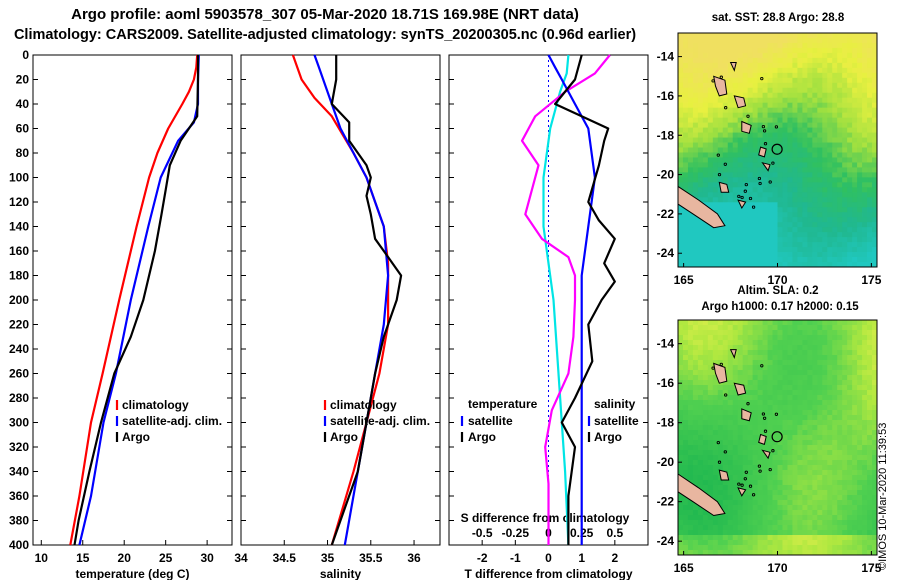 The height and width of the screenshot is (580, 900). Describe the element at coordinates (556, 300) in the screenshot. I see `series-line-temperature-satellite` at that location.